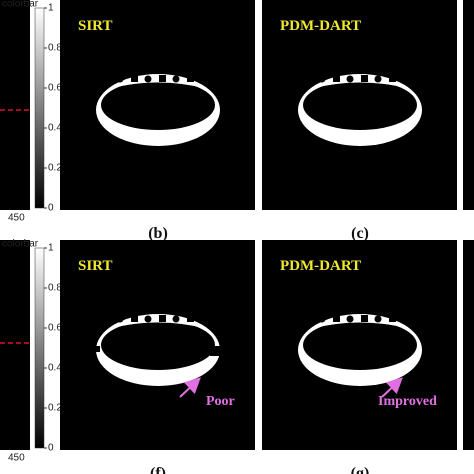 This screenshot has height=474, width=474. I want to click on panel-caption: (g), so click(360, 469).